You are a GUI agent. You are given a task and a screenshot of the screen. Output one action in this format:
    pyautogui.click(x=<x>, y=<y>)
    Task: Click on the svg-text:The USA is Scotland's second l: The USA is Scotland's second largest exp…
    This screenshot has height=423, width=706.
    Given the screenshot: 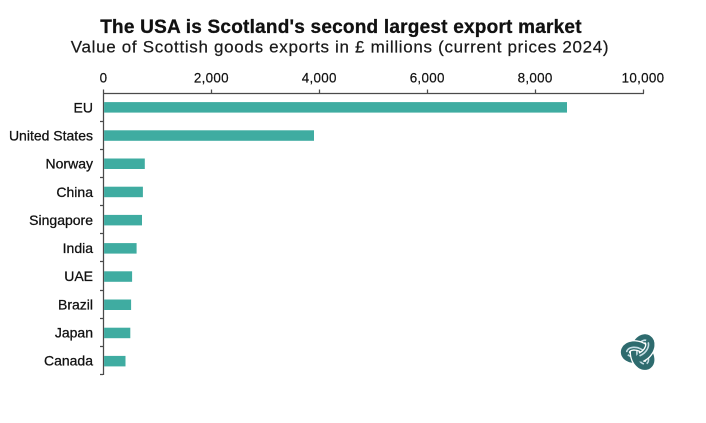 What is the action you would take?
    pyautogui.click(x=341, y=27)
    